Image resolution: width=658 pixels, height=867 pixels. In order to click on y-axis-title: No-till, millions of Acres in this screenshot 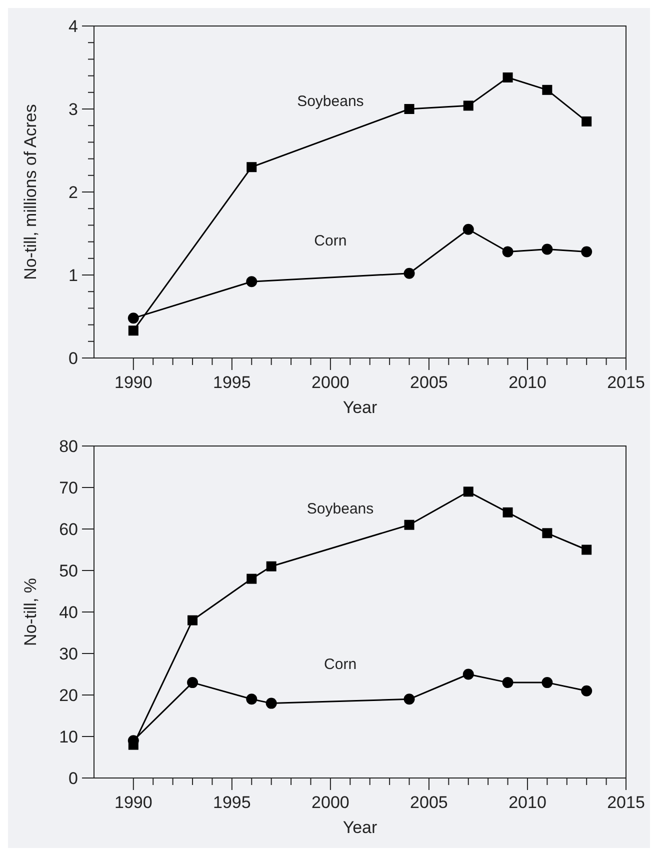, I will do `click(30, 192)`.